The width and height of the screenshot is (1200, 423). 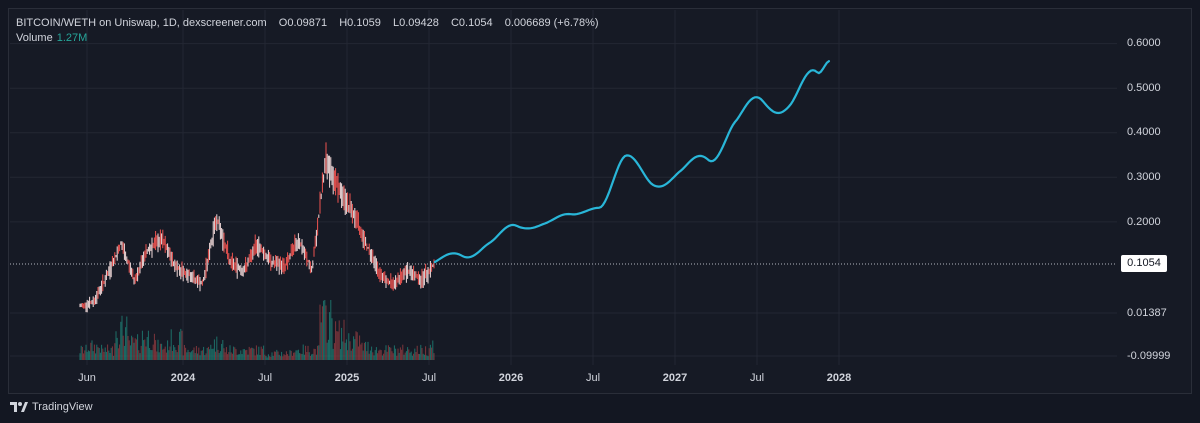 I want to click on time-tick-label: 2026, so click(x=511, y=378).